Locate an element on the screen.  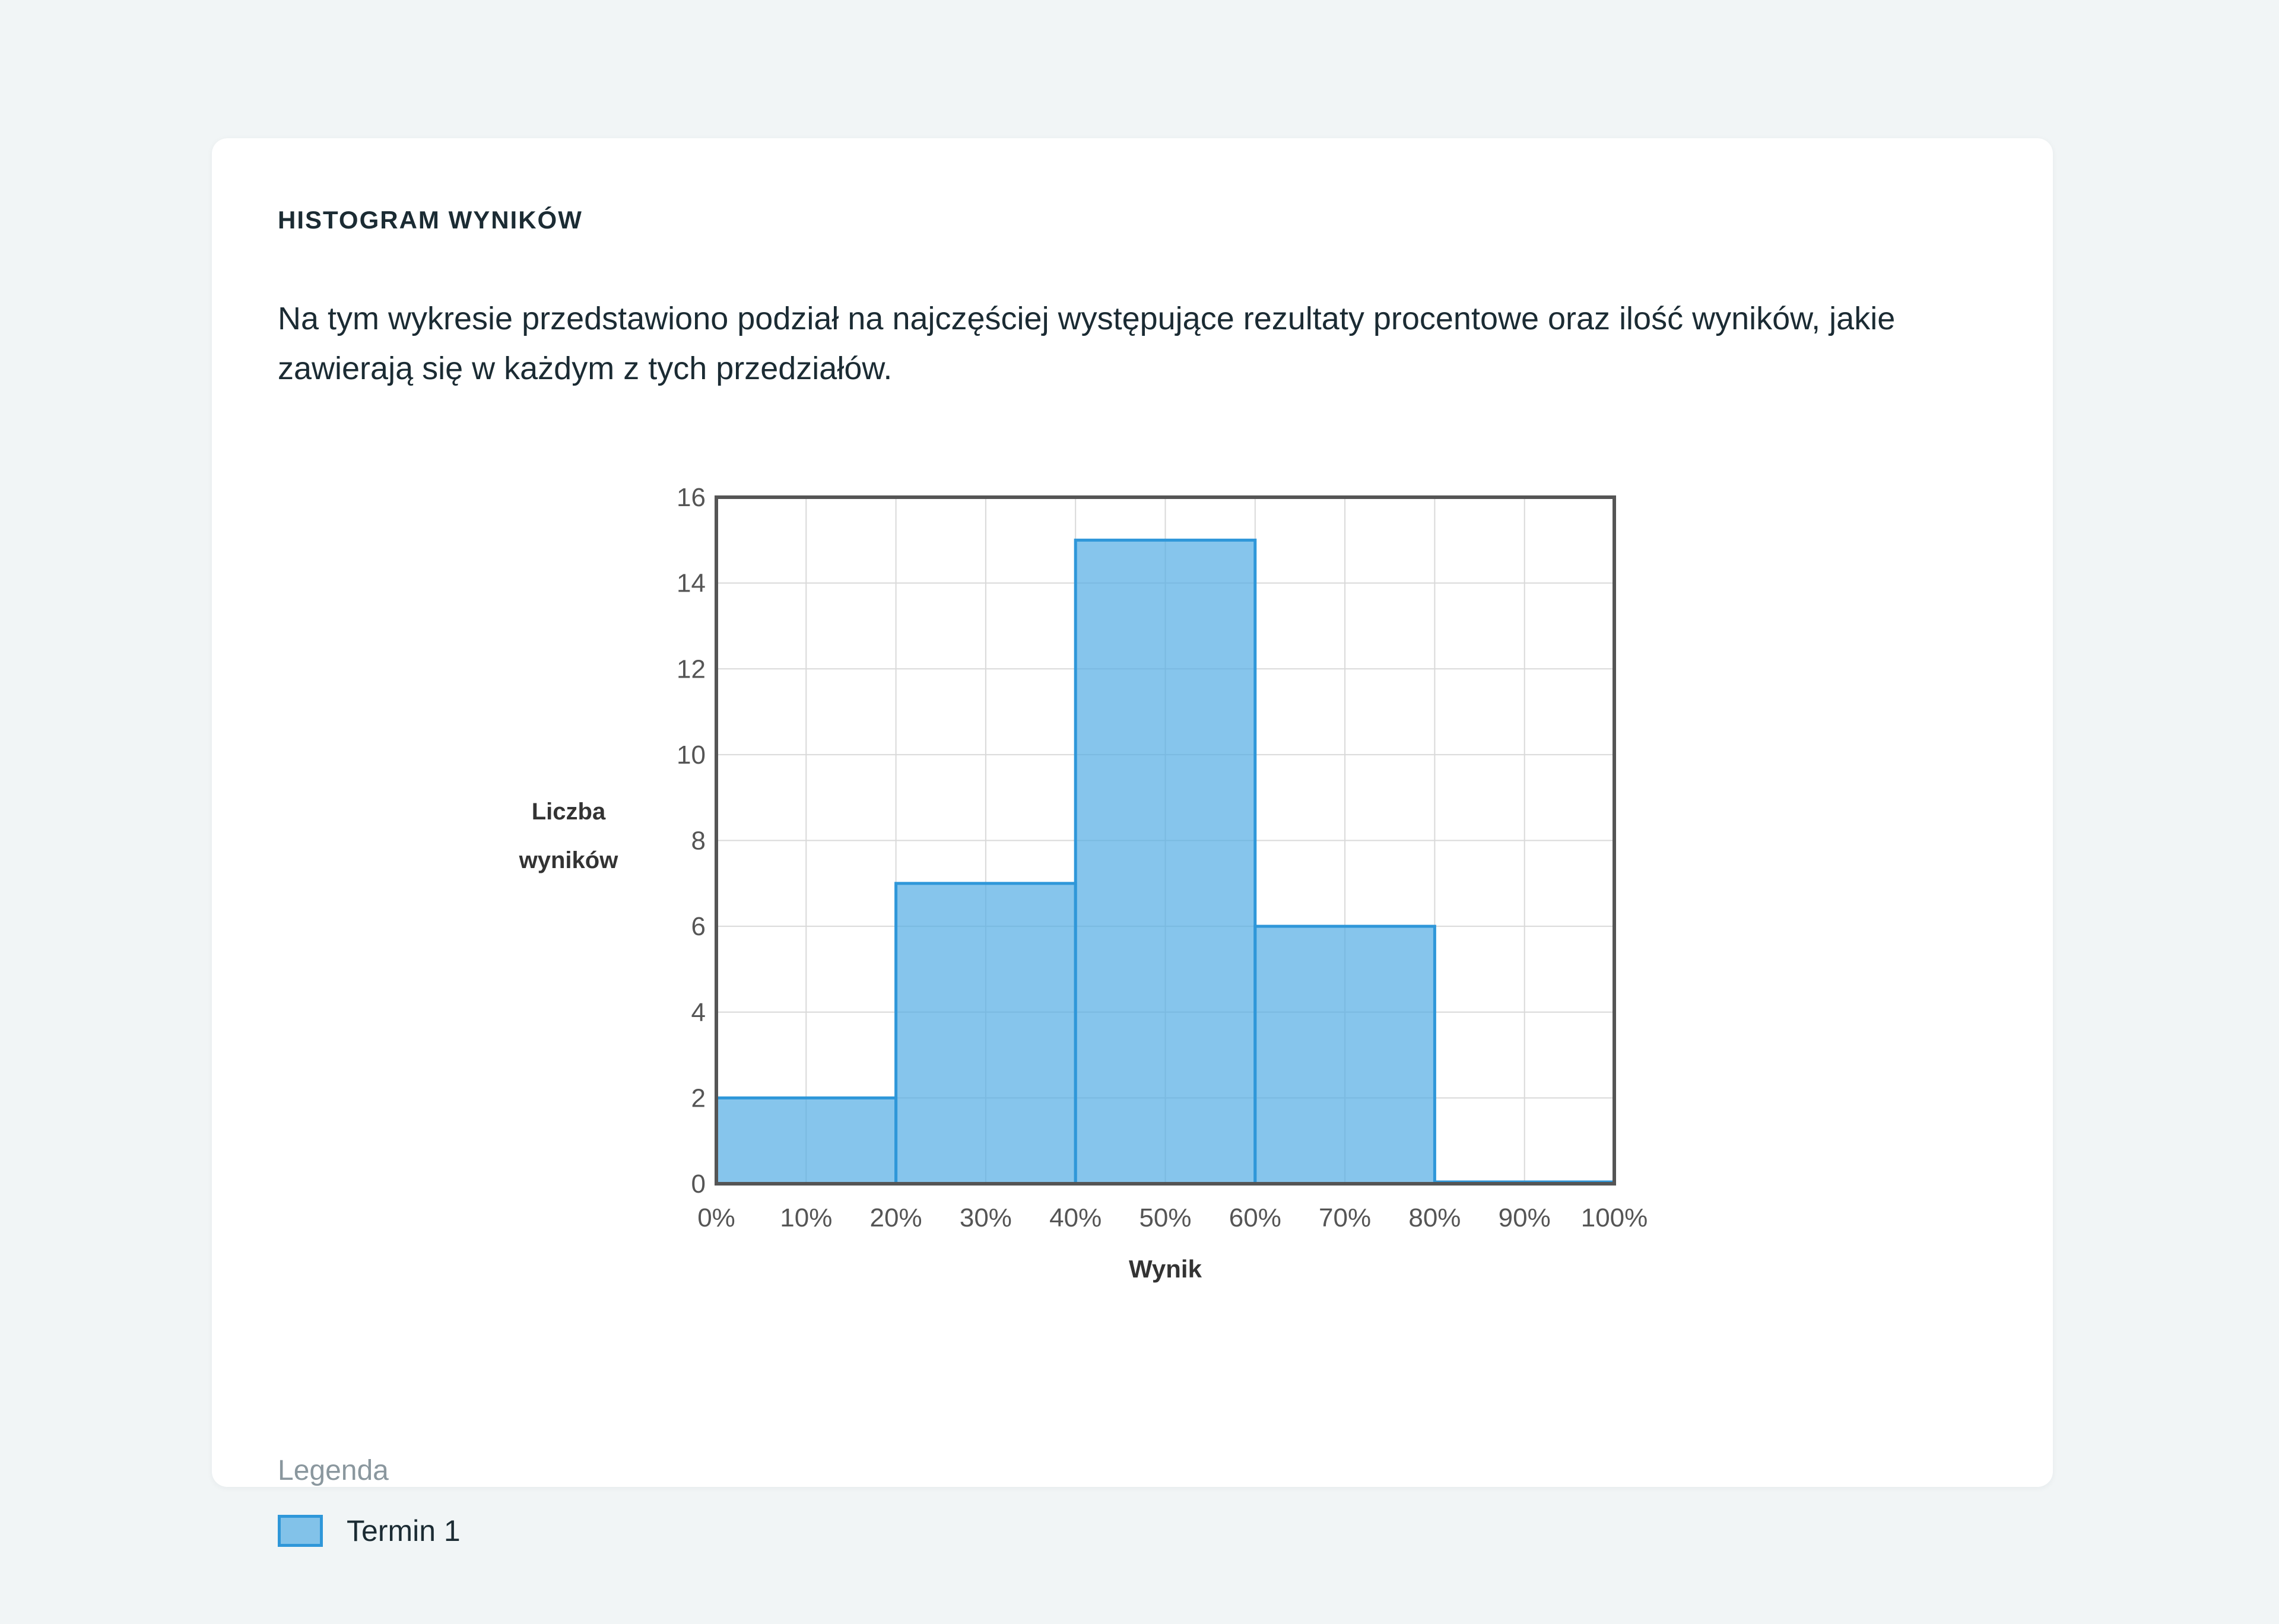
legend-item-termin-1: Termin 1 is located at coordinates (369, 1531).